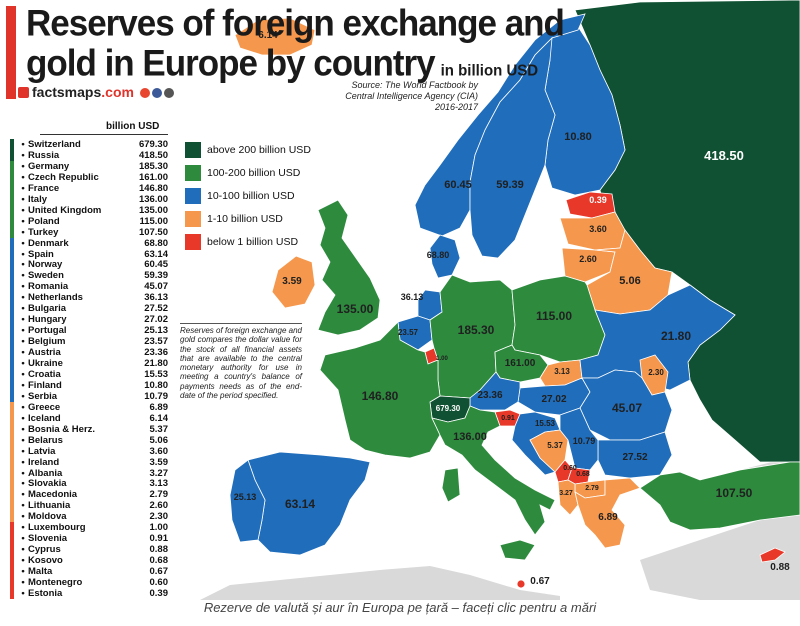 The height and width of the screenshot is (626, 800). What do you see at coordinates (245, 497) in the screenshot?
I see `map-value-label: 25.13` at bounding box center [245, 497].